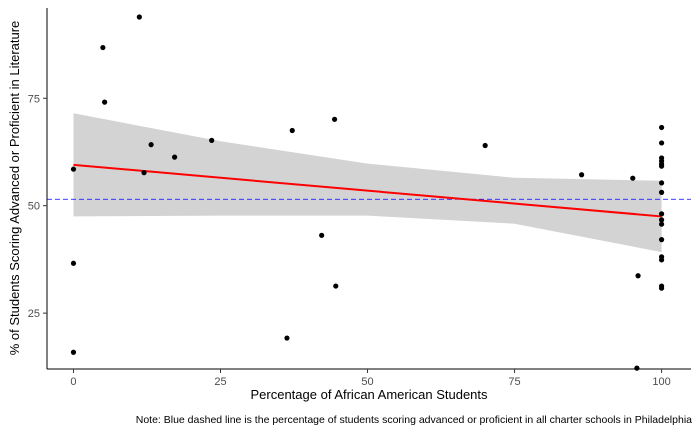 The width and height of the screenshot is (700, 432). I want to click on x-tick-label: 50, so click(367, 382).